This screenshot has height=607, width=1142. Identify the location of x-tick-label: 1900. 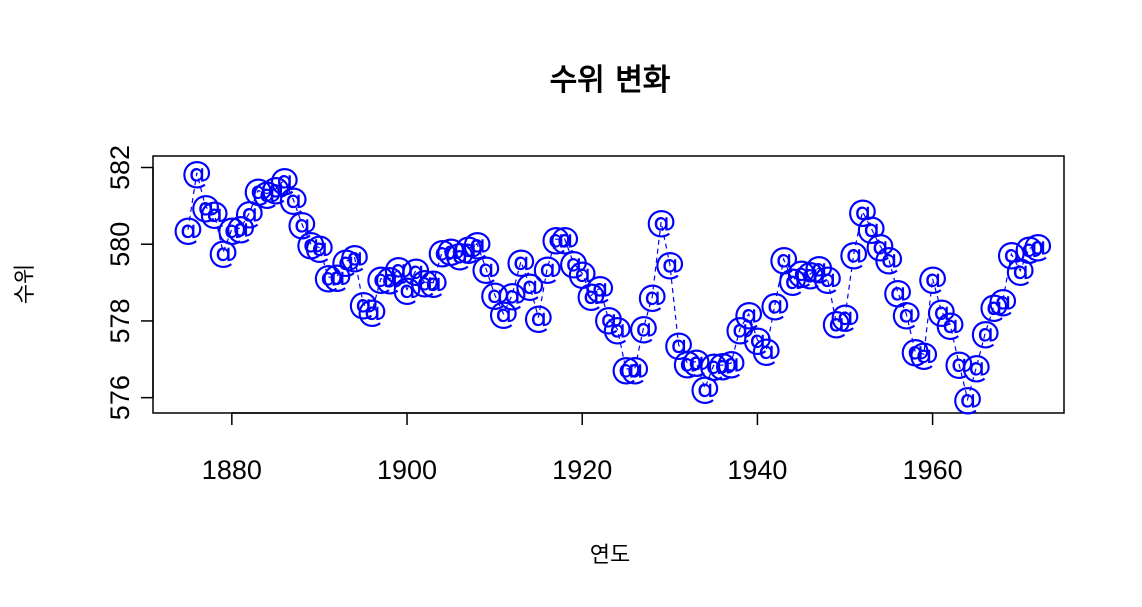
(407, 470).